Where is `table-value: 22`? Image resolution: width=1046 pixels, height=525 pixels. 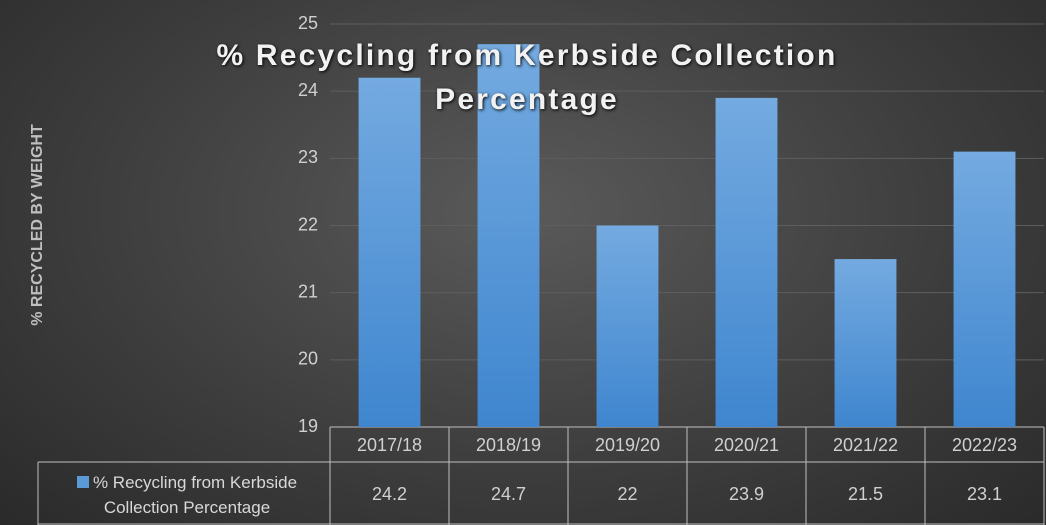 table-value: 22 is located at coordinates (627, 494).